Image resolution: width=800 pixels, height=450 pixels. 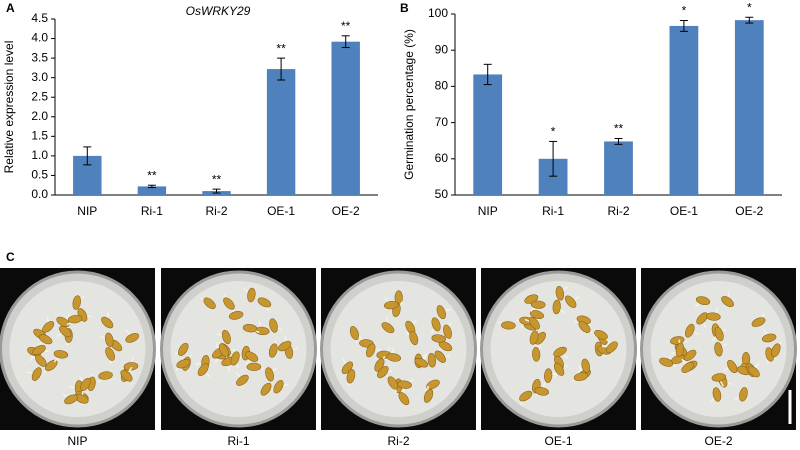 What do you see at coordinates (749, 211) in the screenshot?
I see `x-tick-label: OE-2` at bounding box center [749, 211].